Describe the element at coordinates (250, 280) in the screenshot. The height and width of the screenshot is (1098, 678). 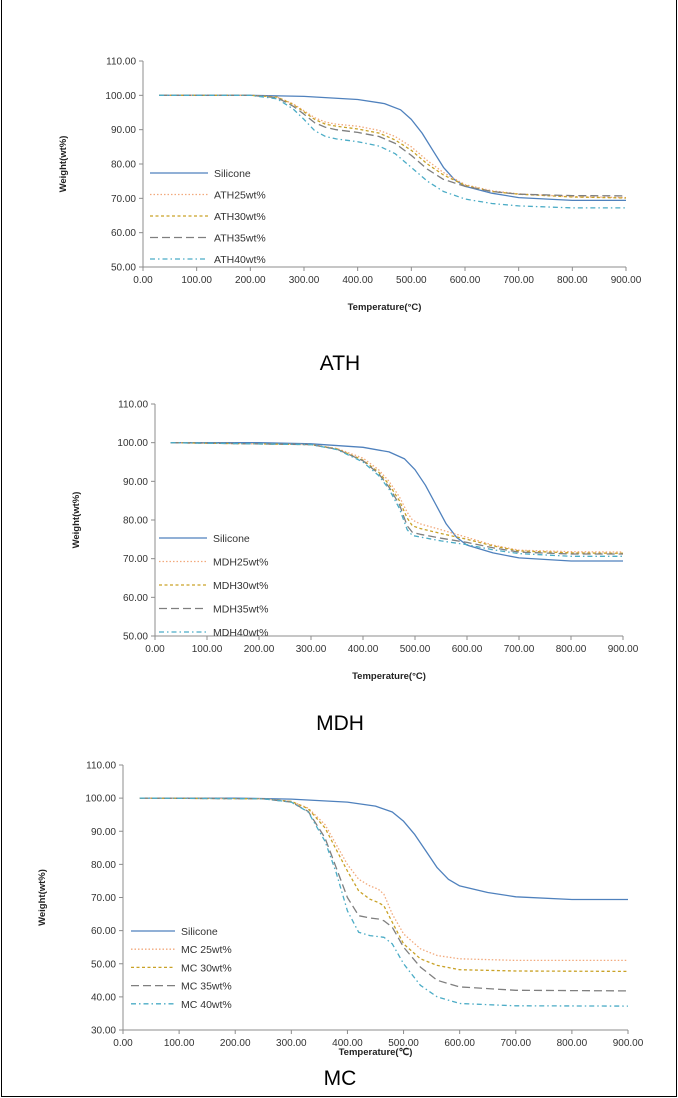
I see `chart1-x-tick-label: 200.00` at that location.